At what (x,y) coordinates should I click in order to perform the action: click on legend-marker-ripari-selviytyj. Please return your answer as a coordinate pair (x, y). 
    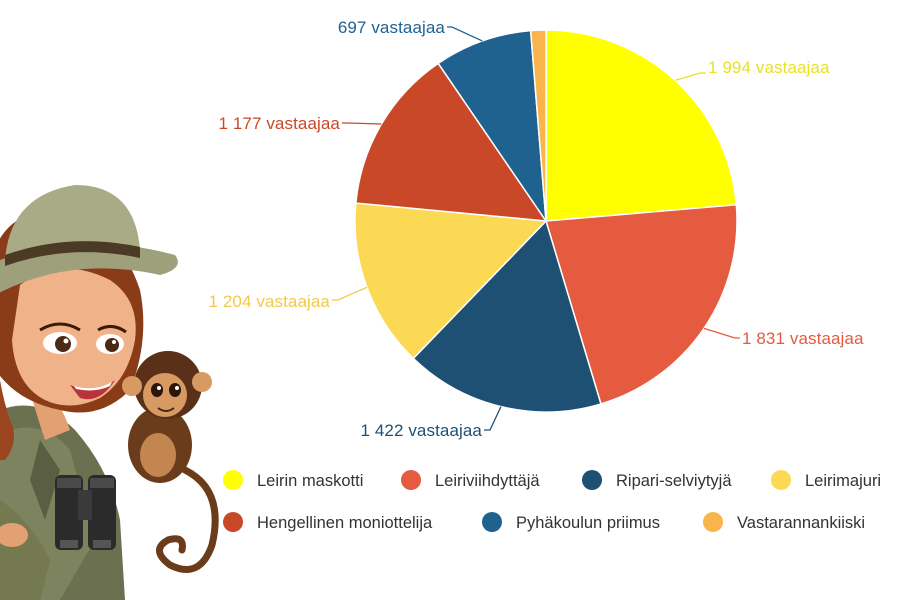
    Looking at the image, I should click on (592, 480).